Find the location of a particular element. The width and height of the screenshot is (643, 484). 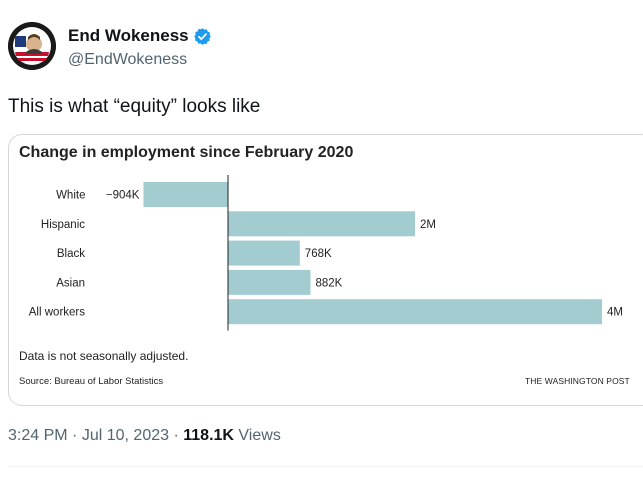

bar-asian is located at coordinates (269, 282).